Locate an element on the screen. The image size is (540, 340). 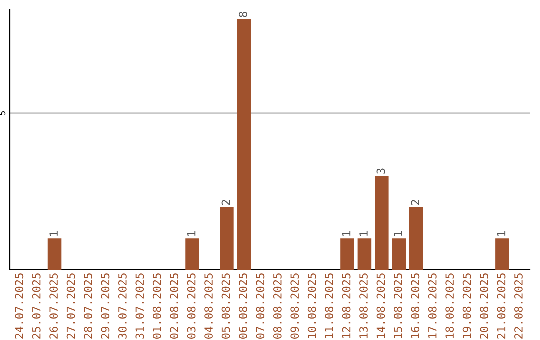
x-tick-label: 21.08.2025 is located at coordinates (501, 306).